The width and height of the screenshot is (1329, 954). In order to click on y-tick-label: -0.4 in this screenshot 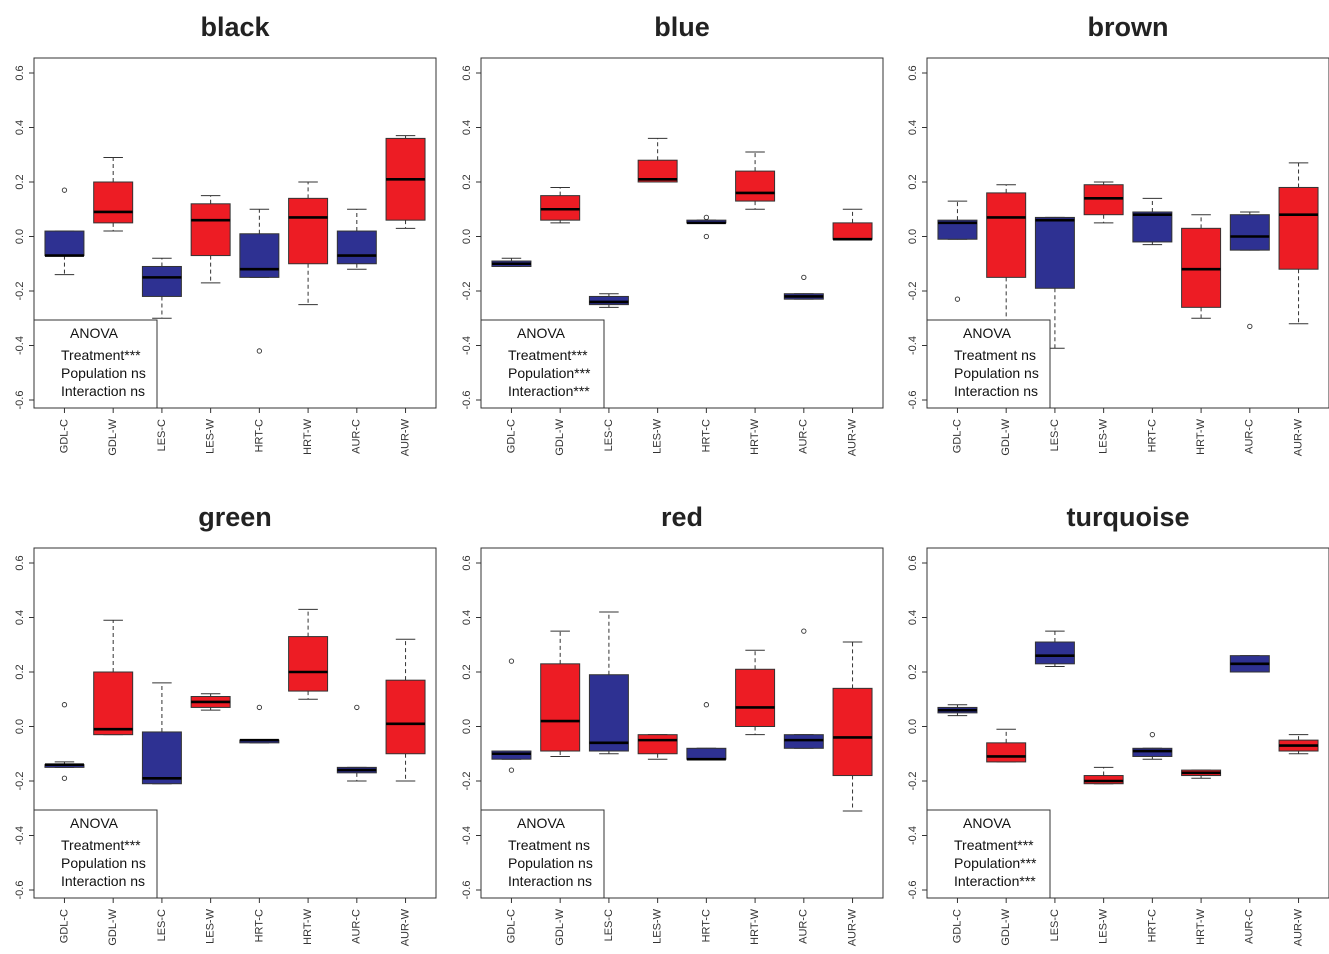, I will do `click(20, 345)`.